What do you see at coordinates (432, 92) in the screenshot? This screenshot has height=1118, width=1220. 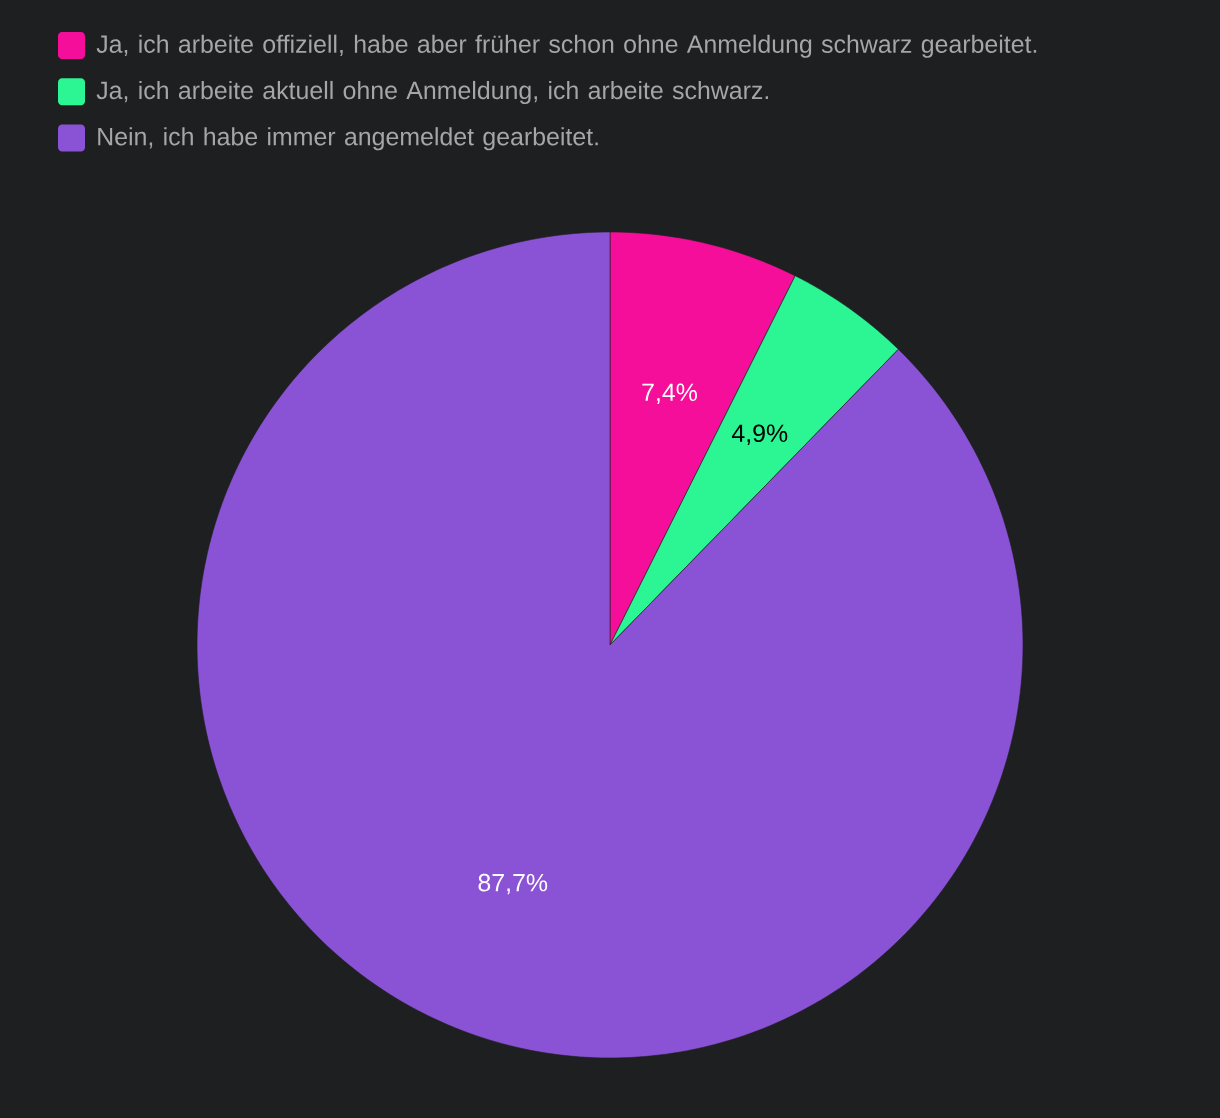 I see `legend-label: Ja, ich arbeite aktuell ohne Anmeldung, ich arbeite schwarz.` at bounding box center [432, 92].